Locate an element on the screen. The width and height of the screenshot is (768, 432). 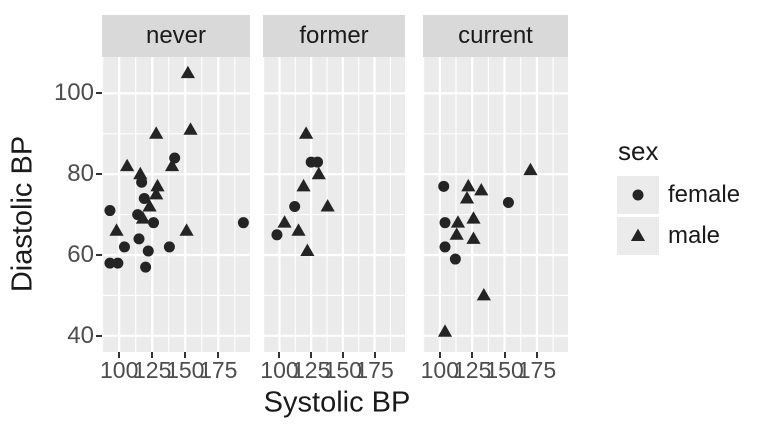
y-axis: 40 60 80 100 is located at coordinates (51, 204).